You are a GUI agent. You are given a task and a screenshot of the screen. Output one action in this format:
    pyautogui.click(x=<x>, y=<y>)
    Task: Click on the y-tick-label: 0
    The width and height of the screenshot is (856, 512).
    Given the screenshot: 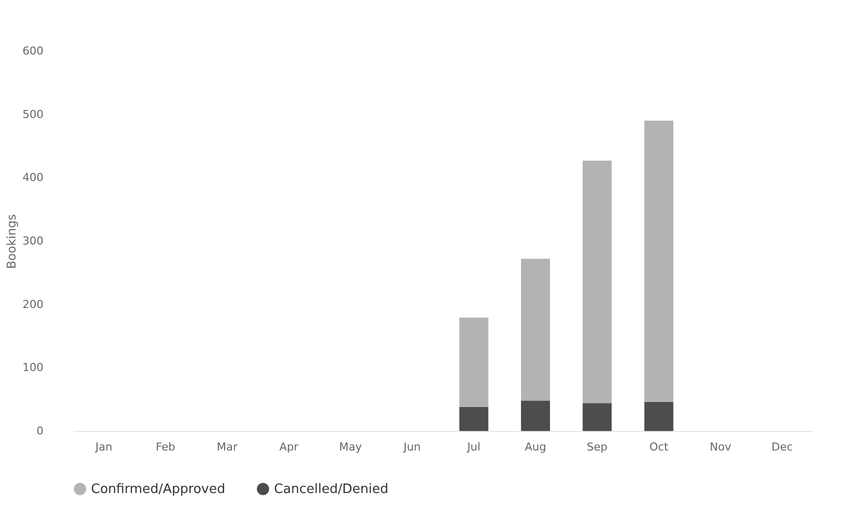 What is the action you would take?
    pyautogui.click(x=40, y=431)
    